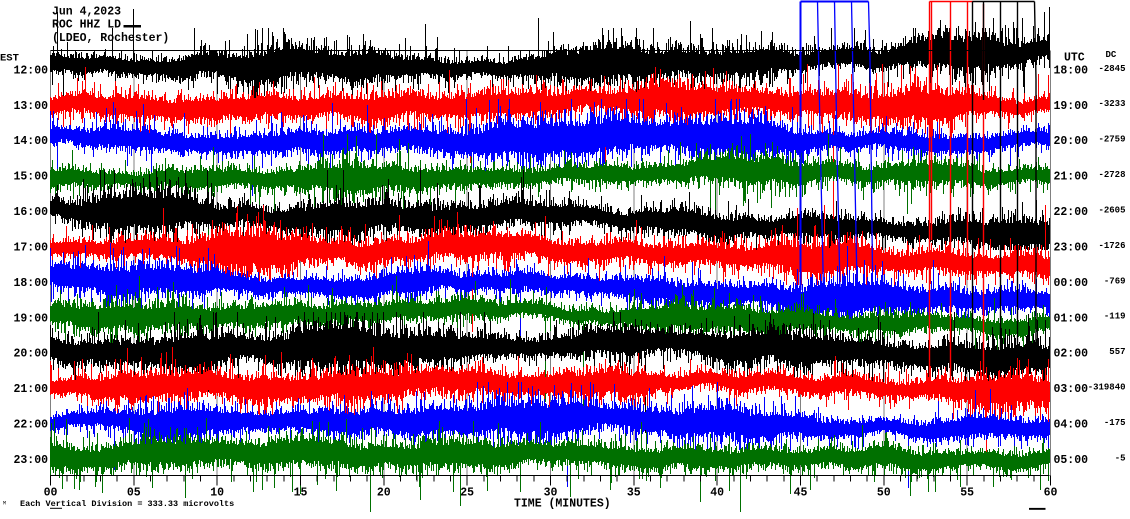 This screenshot has width=1130, height=519. Describe the element at coordinates (1071, 389) in the screenshot. I see `svg-text: 03:00` at that location.